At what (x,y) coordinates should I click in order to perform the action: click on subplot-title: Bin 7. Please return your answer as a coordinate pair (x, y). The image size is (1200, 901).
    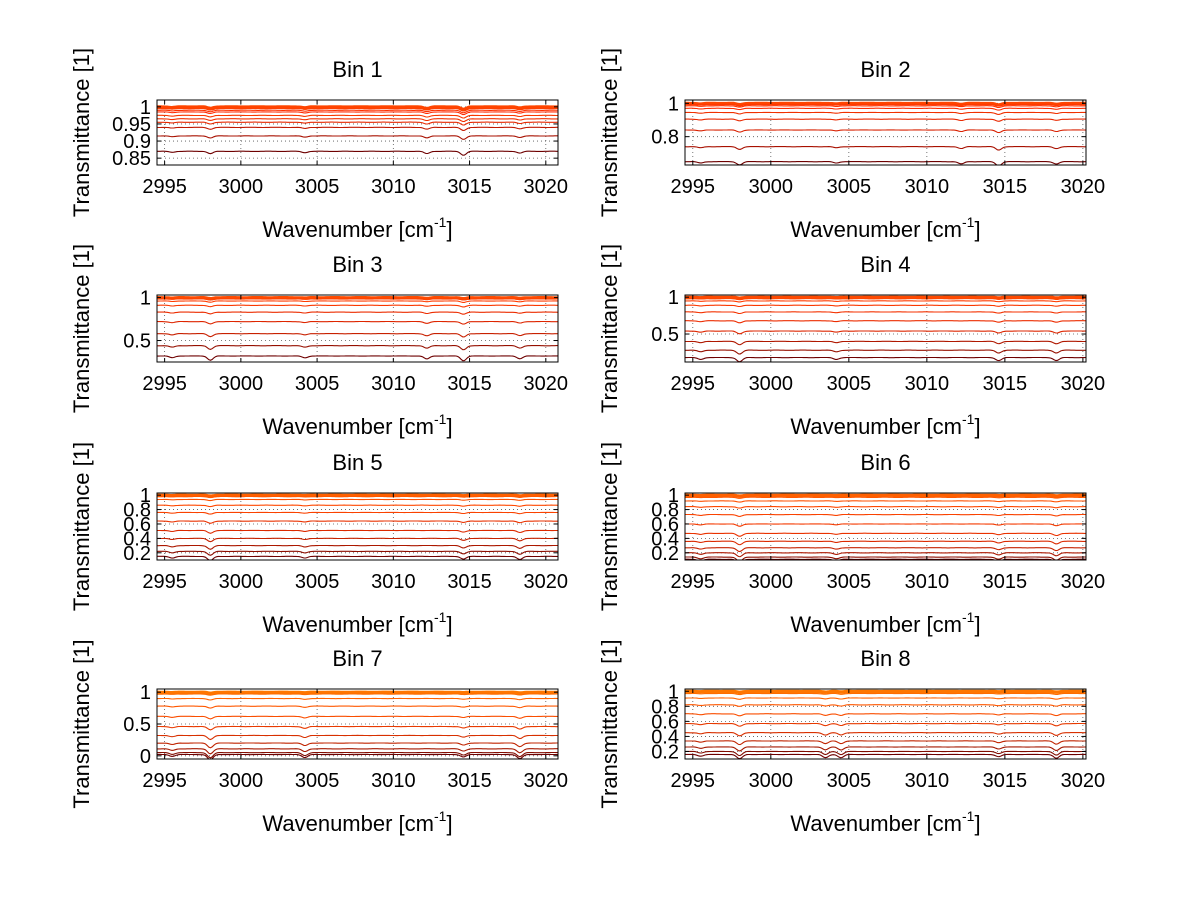
    Looking at the image, I should click on (357, 658).